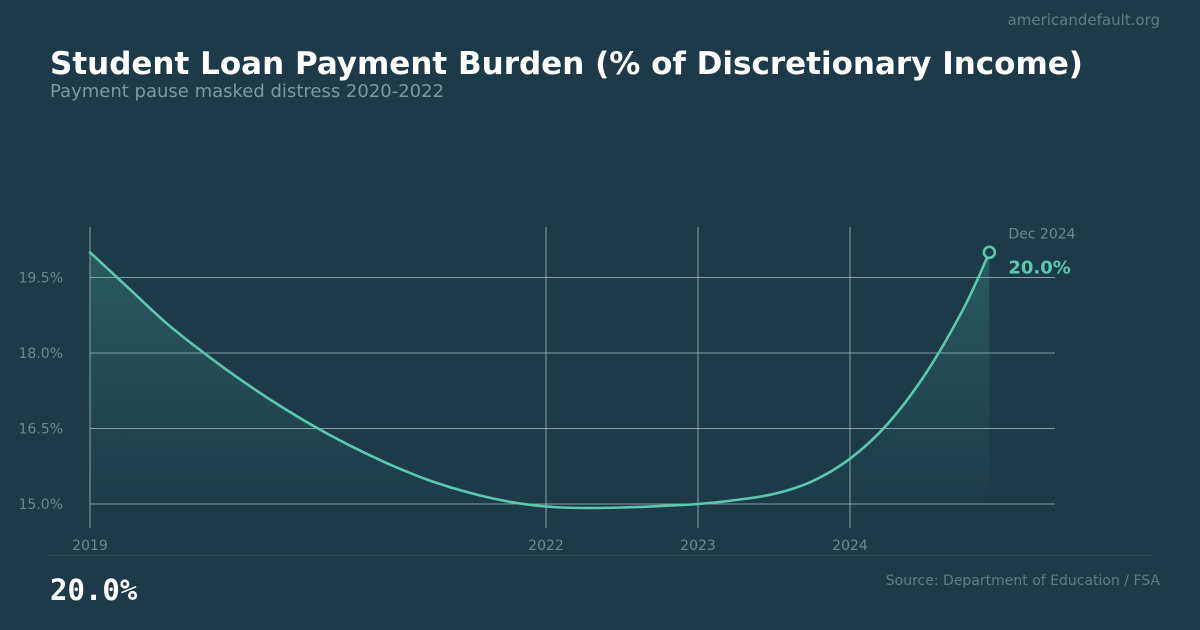 This screenshot has height=630, width=1200. I want to click on end-point-marker, so click(989, 252).